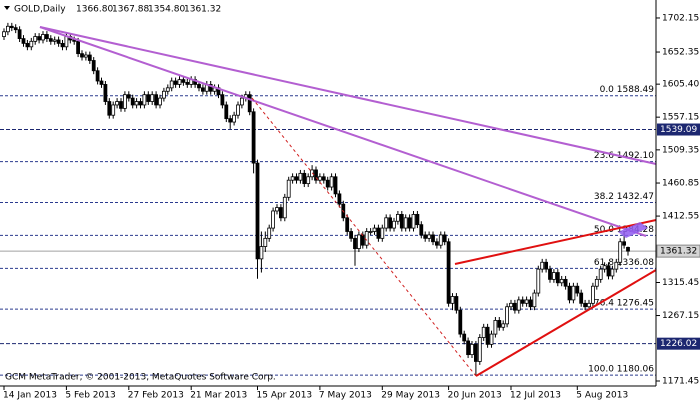  What do you see at coordinates (94, 10) in the screenshot?
I see `ohlc-open: 1366.80` at bounding box center [94, 10].